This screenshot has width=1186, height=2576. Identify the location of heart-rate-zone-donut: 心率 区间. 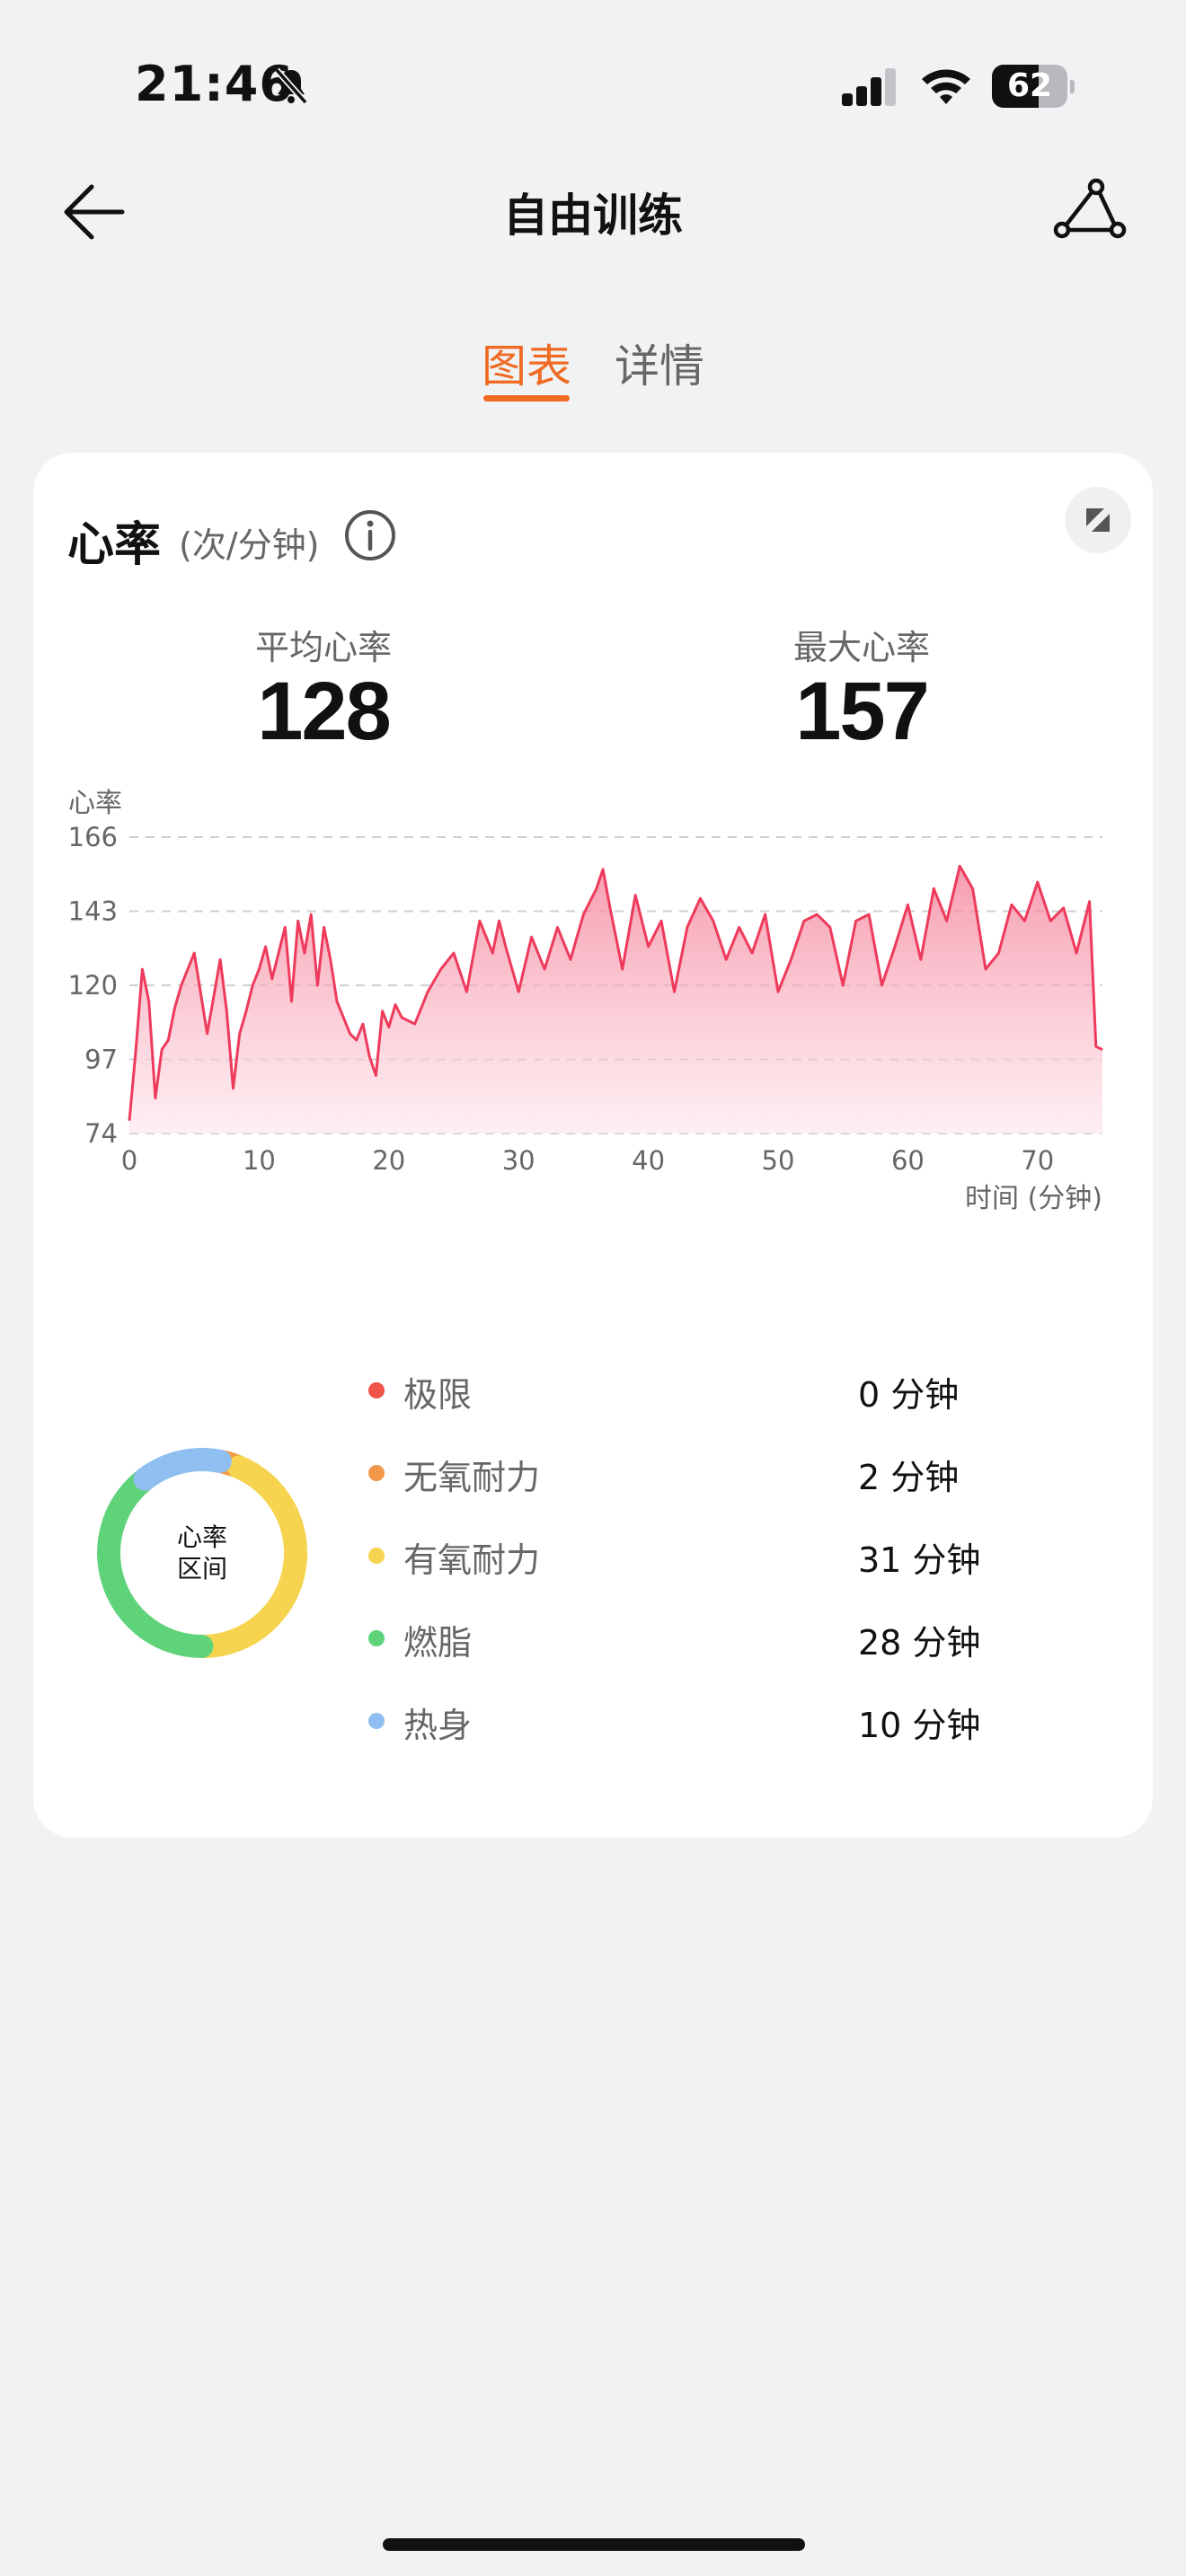
(202, 1553).